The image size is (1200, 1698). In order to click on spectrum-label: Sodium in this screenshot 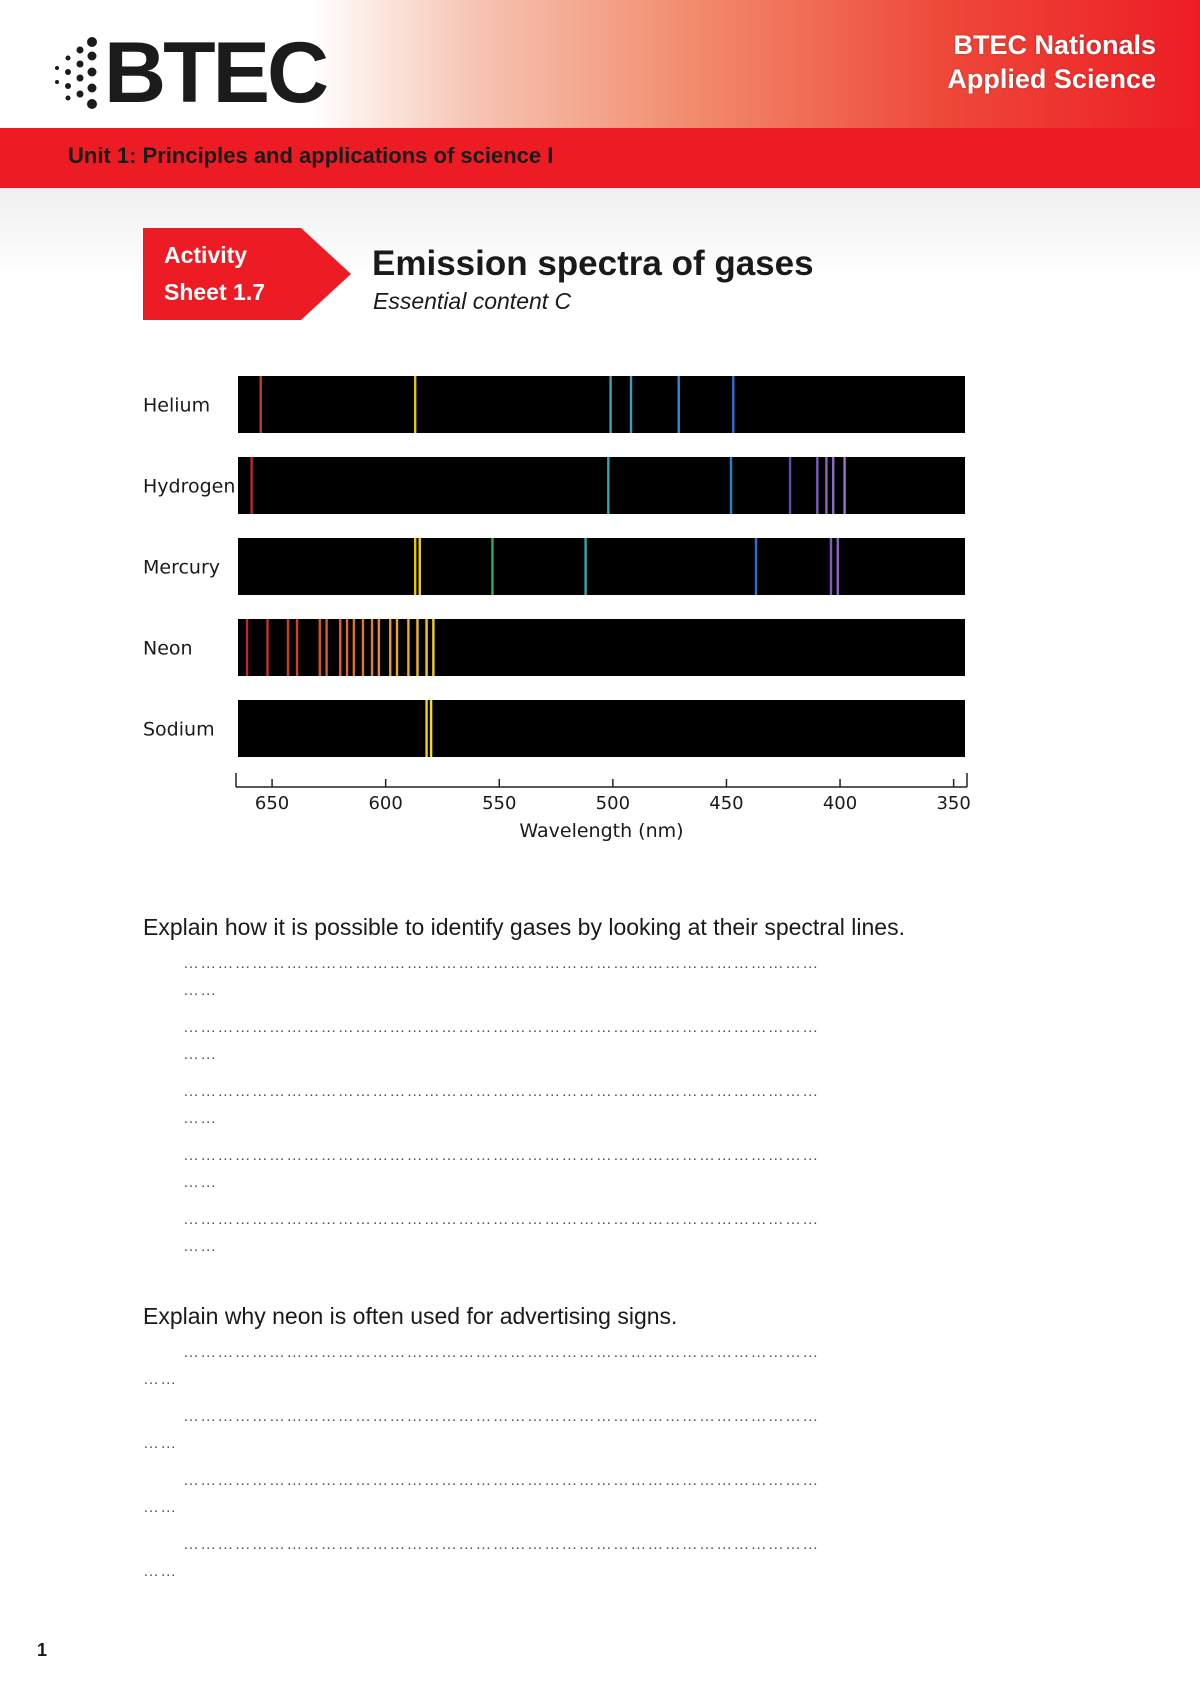, I will do `click(179, 730)`.